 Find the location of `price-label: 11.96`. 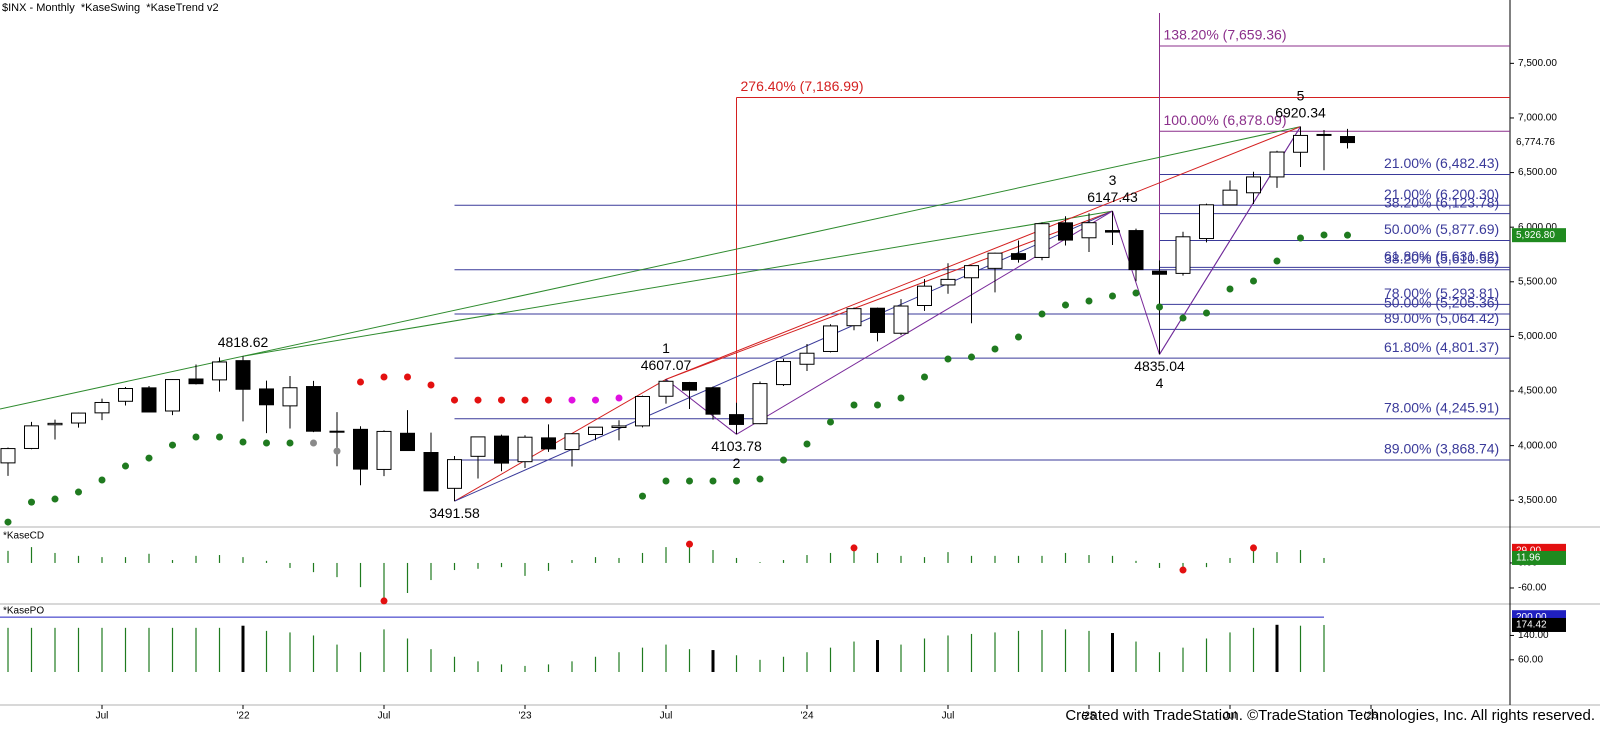

price-label: 11.96 is located at coordinates (1528, 558).